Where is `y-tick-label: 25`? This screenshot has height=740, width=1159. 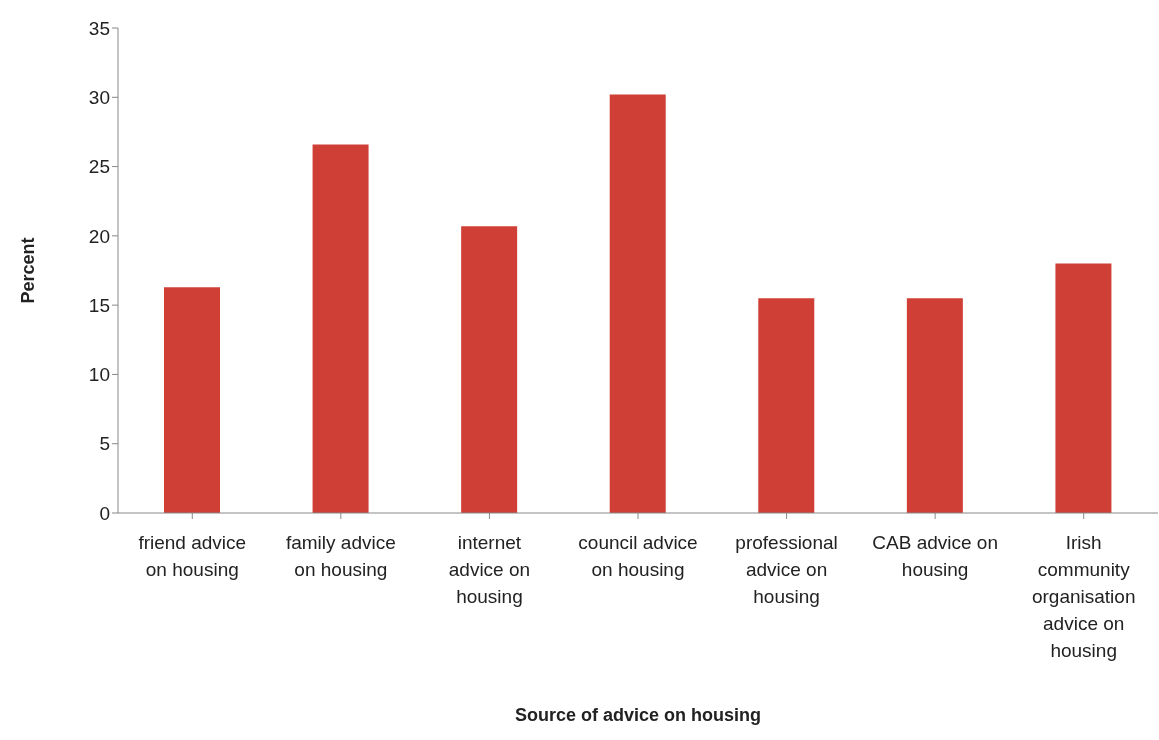 y-tick-label: 25 is located at coordinates (99, 167).